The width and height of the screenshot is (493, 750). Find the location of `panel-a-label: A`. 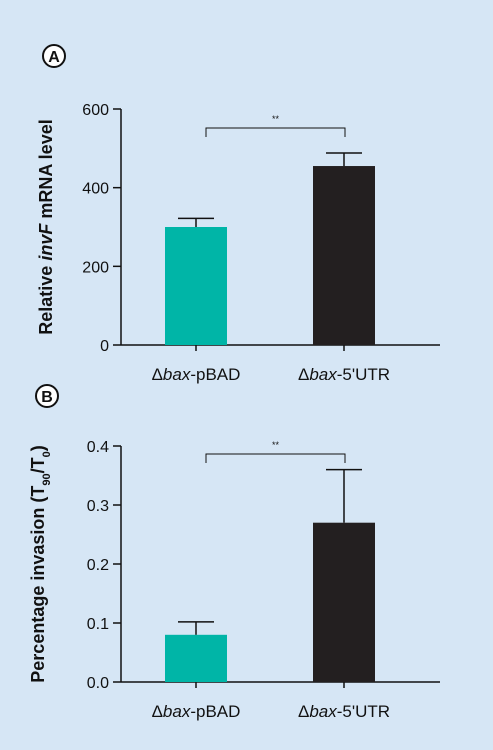

panel-a-label: A is located at coordinates (54, 57).